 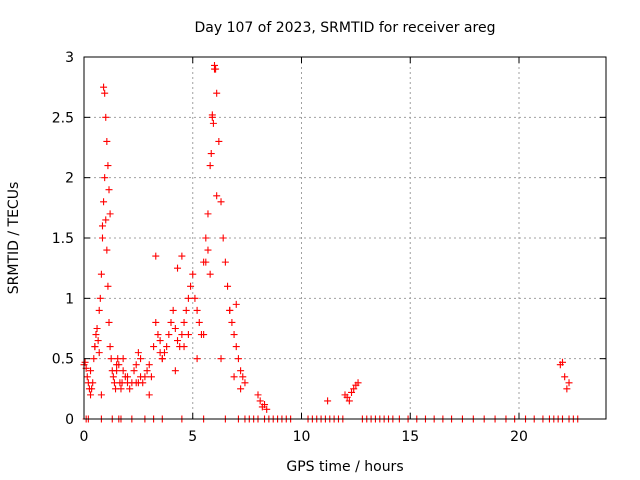 I want to click on y-tick-label: 0.5, so click(x=63, y=360).